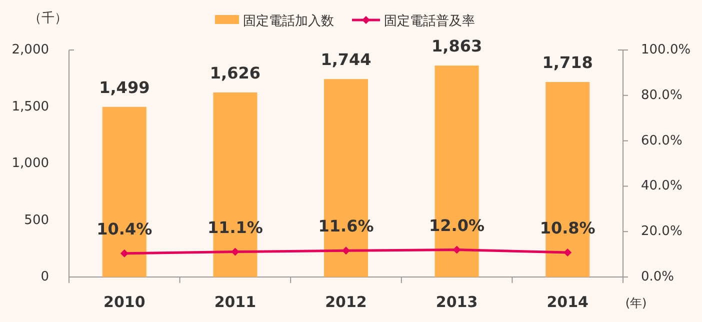 The image size is (702, 322). I want to click on y2-tick-label: 20.0%, so click(661, 232).